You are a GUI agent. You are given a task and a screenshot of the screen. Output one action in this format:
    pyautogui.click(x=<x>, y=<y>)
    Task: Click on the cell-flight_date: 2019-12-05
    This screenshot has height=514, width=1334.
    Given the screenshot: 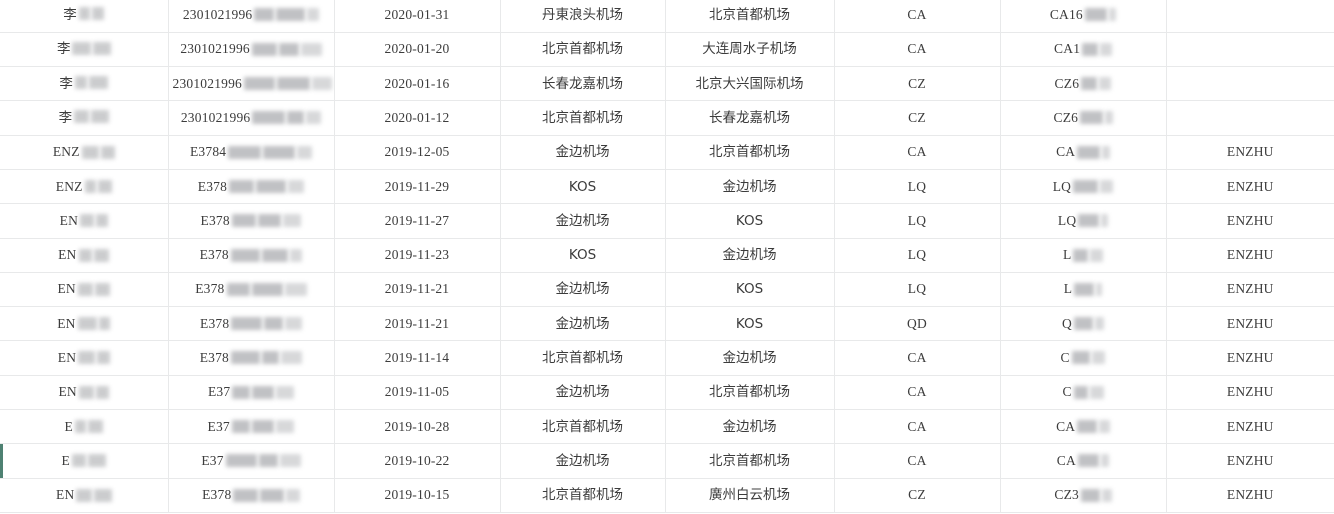 What is the action you would take?
    pyautogui.click(x=417, y=152)
    